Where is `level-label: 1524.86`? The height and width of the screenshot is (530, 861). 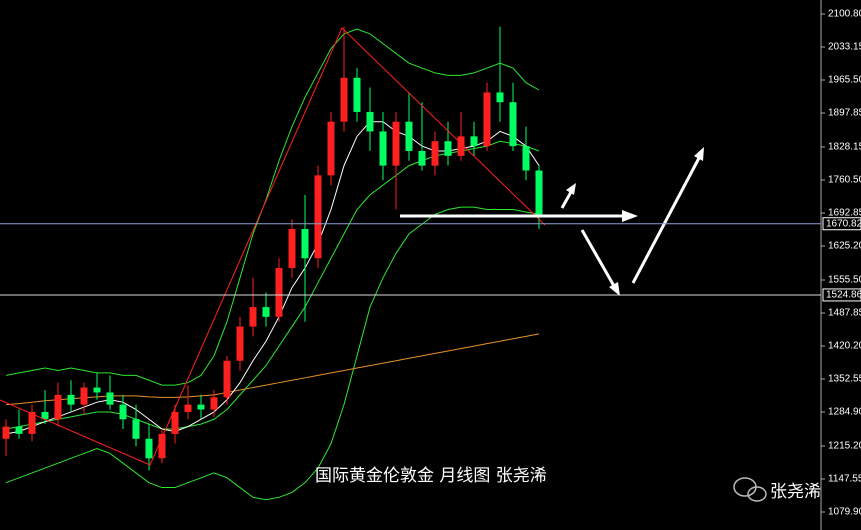
level-label: 1524.86 is located at coordinates (843, 295).